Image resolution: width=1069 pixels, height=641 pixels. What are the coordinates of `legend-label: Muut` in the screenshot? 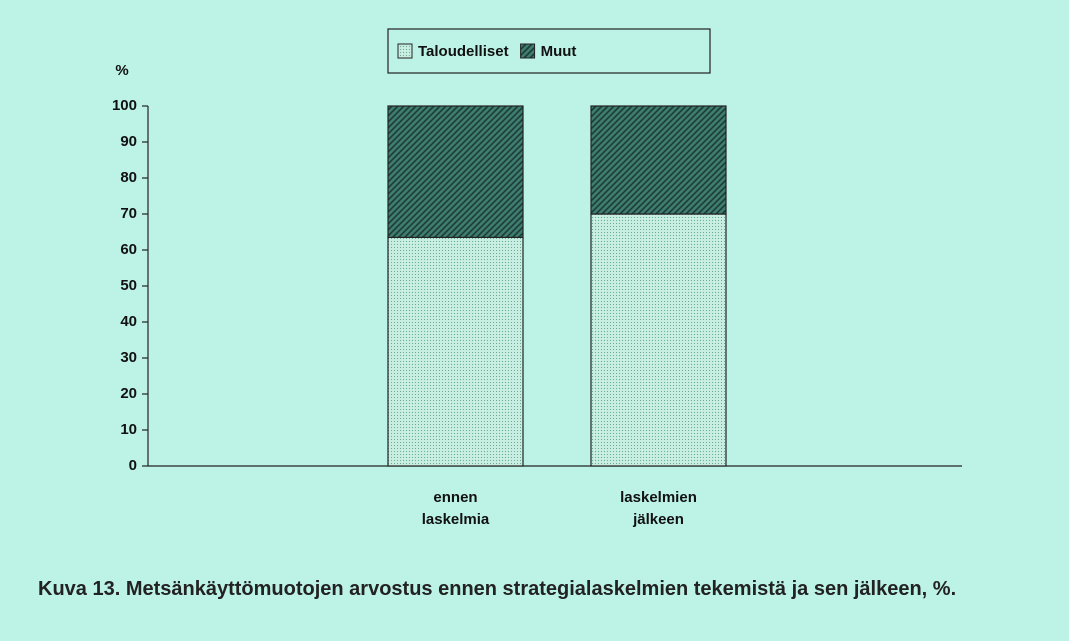 It's located at (559, 51).